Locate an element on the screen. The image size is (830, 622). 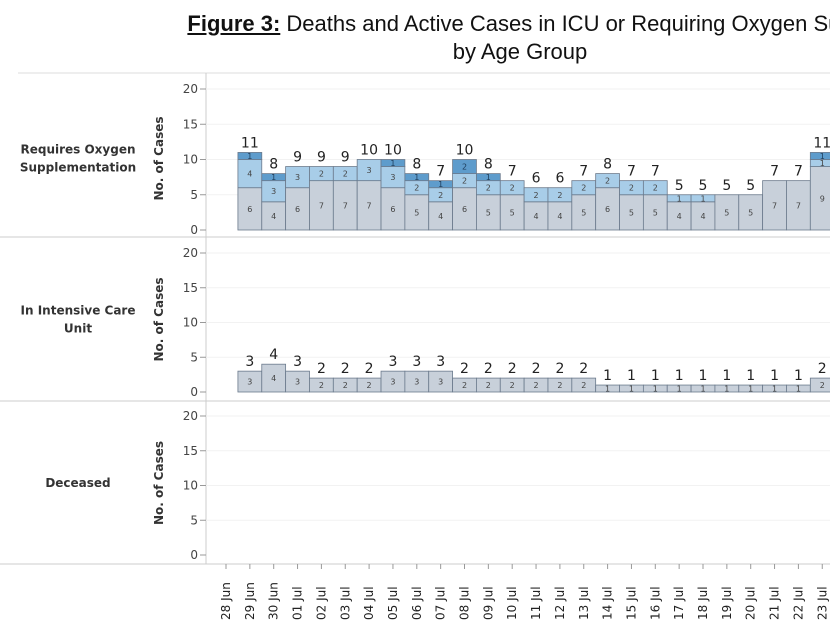
x-tick-label: 13 Jul is located at coordinates (584, 603).